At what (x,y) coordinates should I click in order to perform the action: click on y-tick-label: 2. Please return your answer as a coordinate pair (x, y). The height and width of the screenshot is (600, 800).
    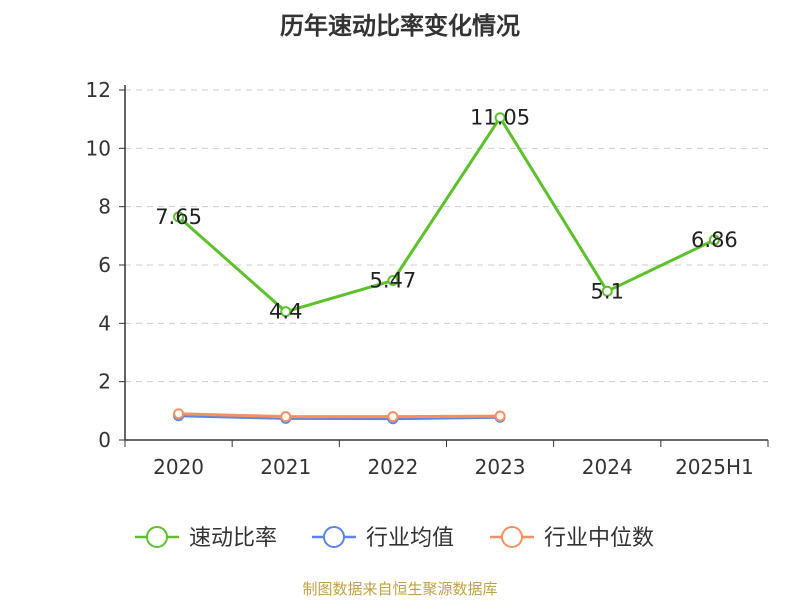
    Looking at the image, I should click on (104, 382).